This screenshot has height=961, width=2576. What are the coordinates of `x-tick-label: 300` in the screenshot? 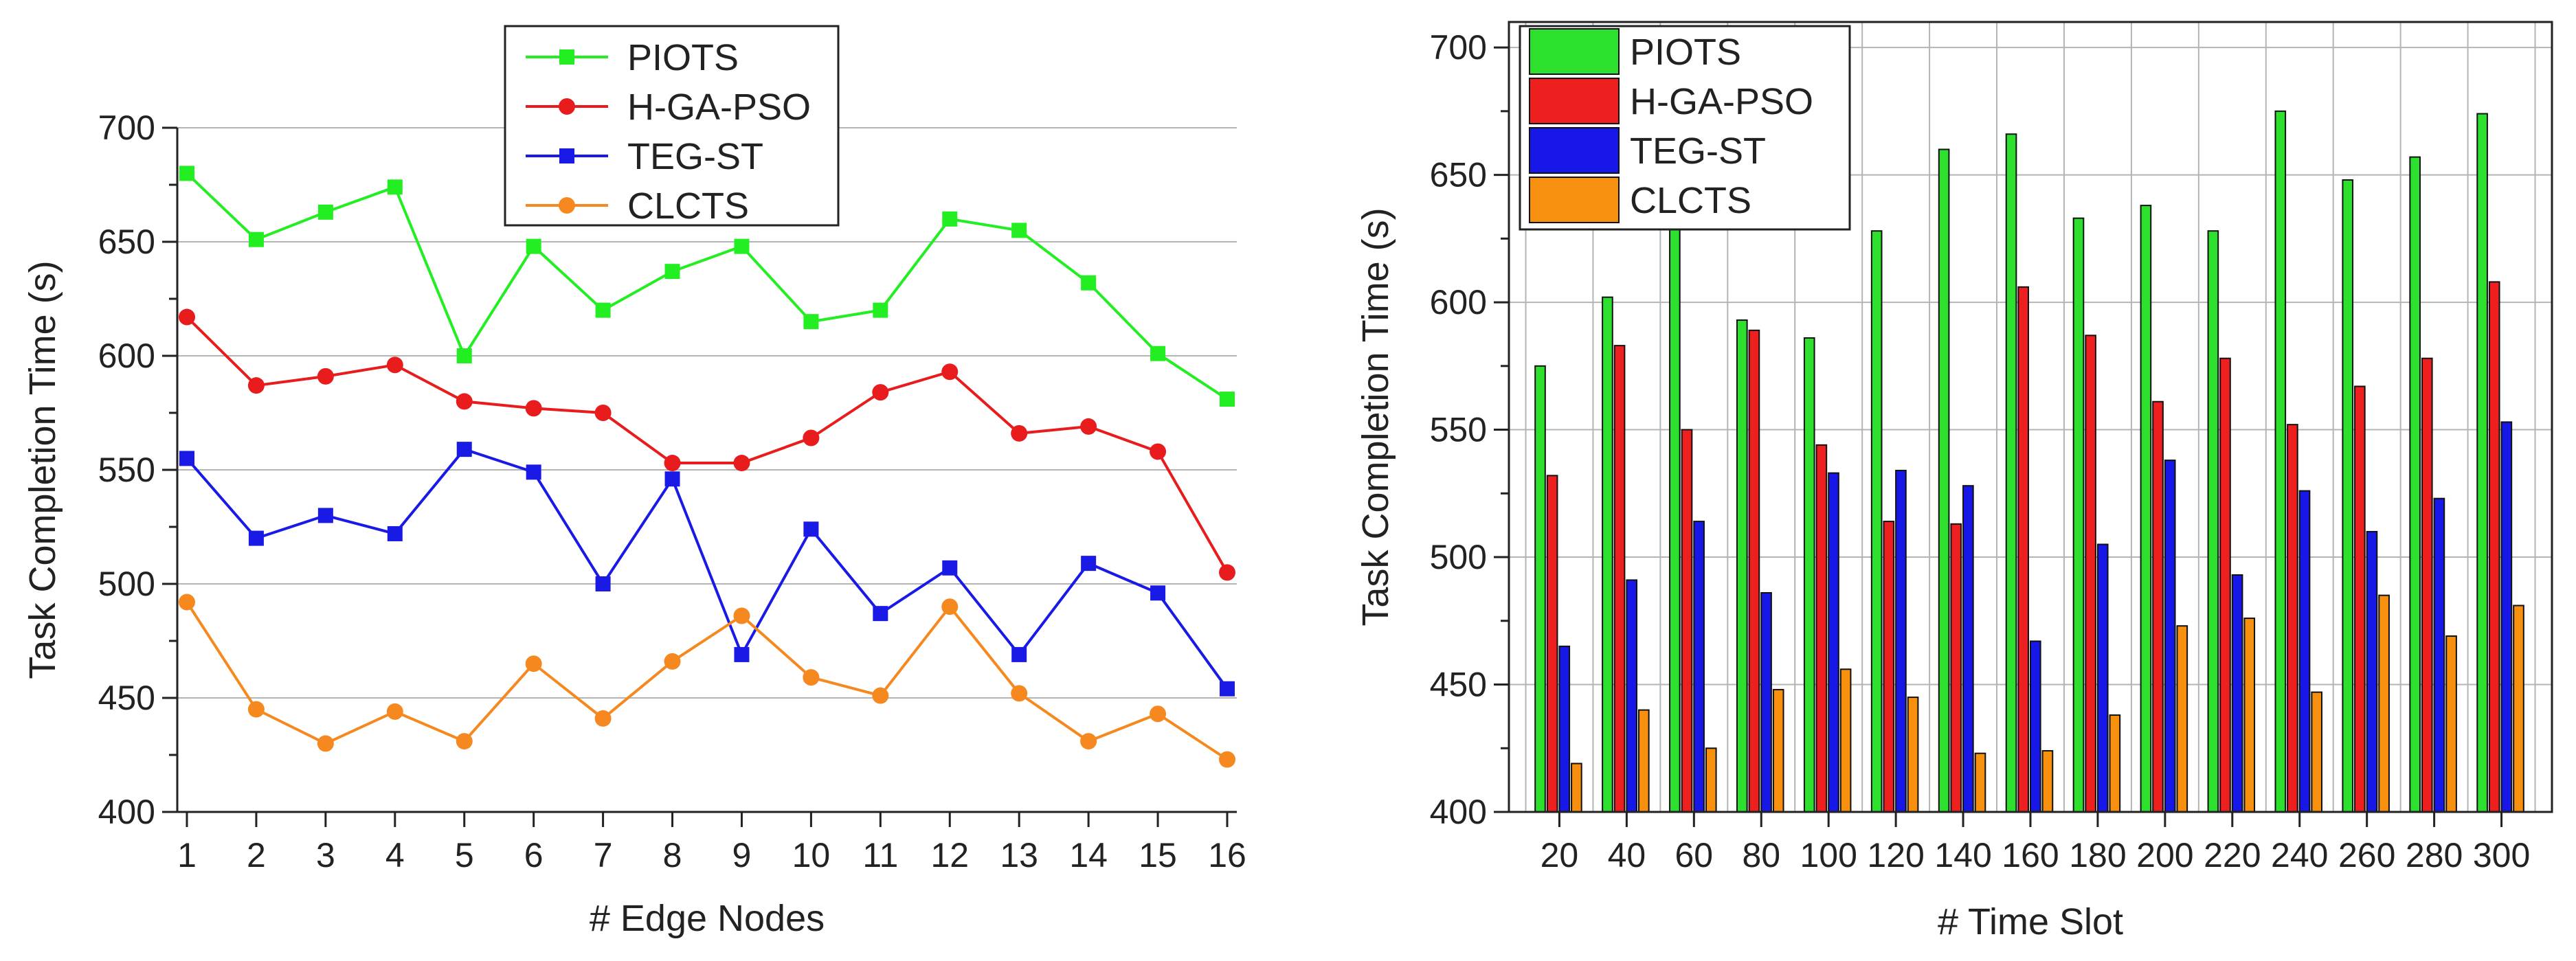 It's located at (2501, 855).